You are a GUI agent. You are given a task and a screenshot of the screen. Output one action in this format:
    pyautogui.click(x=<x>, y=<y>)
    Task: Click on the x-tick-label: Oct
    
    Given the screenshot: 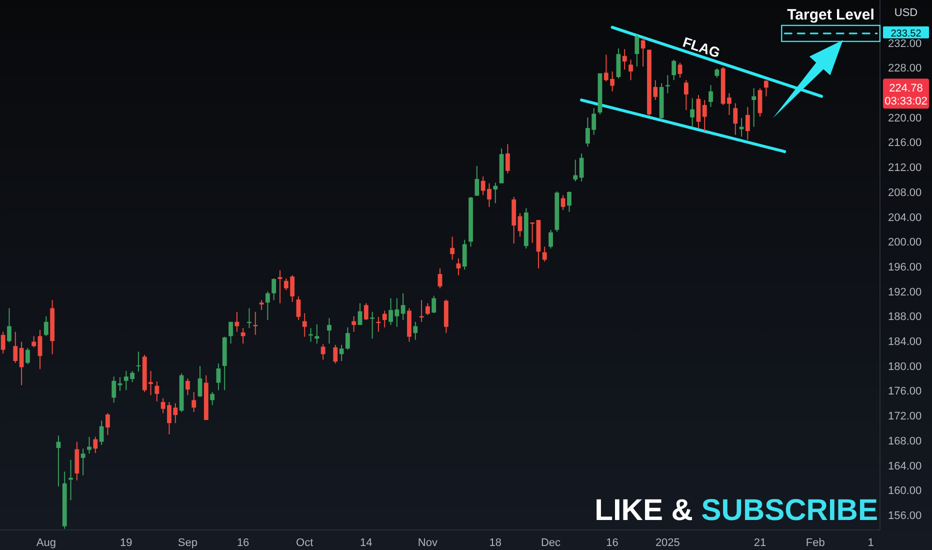 What is the action you would take?
    pyautogui.click(x=305, y=542)
    